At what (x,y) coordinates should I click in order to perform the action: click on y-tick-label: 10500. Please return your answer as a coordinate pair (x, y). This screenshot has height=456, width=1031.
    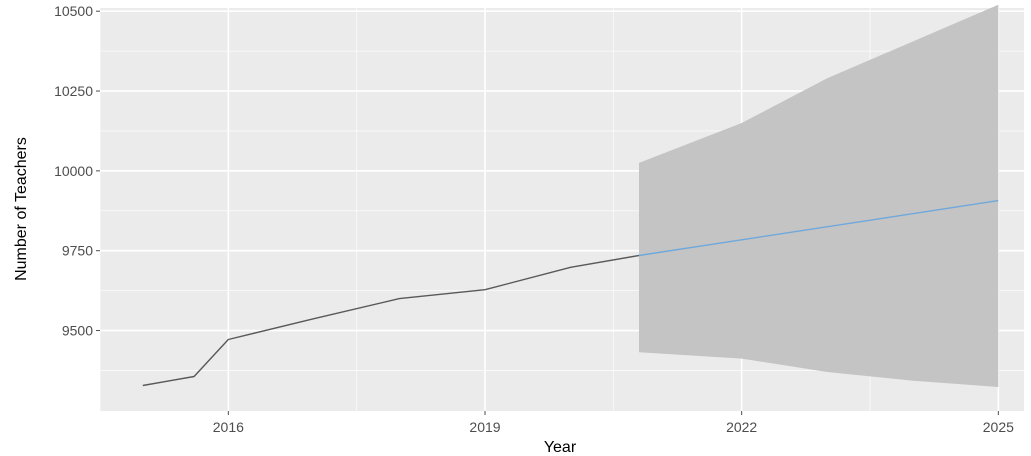
    Looking at the image, I should click on (73, 11).